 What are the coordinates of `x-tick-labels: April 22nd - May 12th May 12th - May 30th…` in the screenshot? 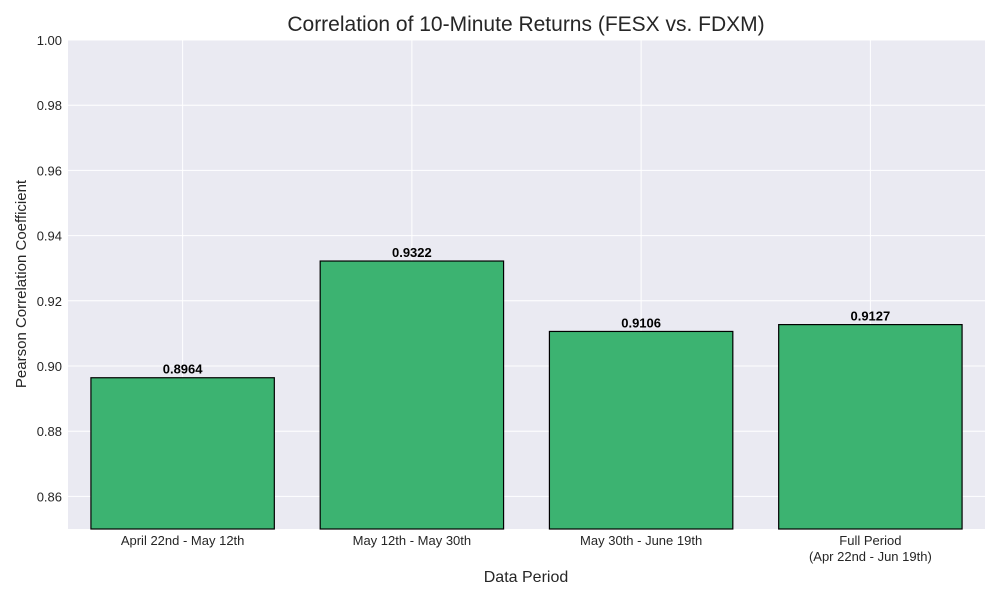 It's located at (526, 548).